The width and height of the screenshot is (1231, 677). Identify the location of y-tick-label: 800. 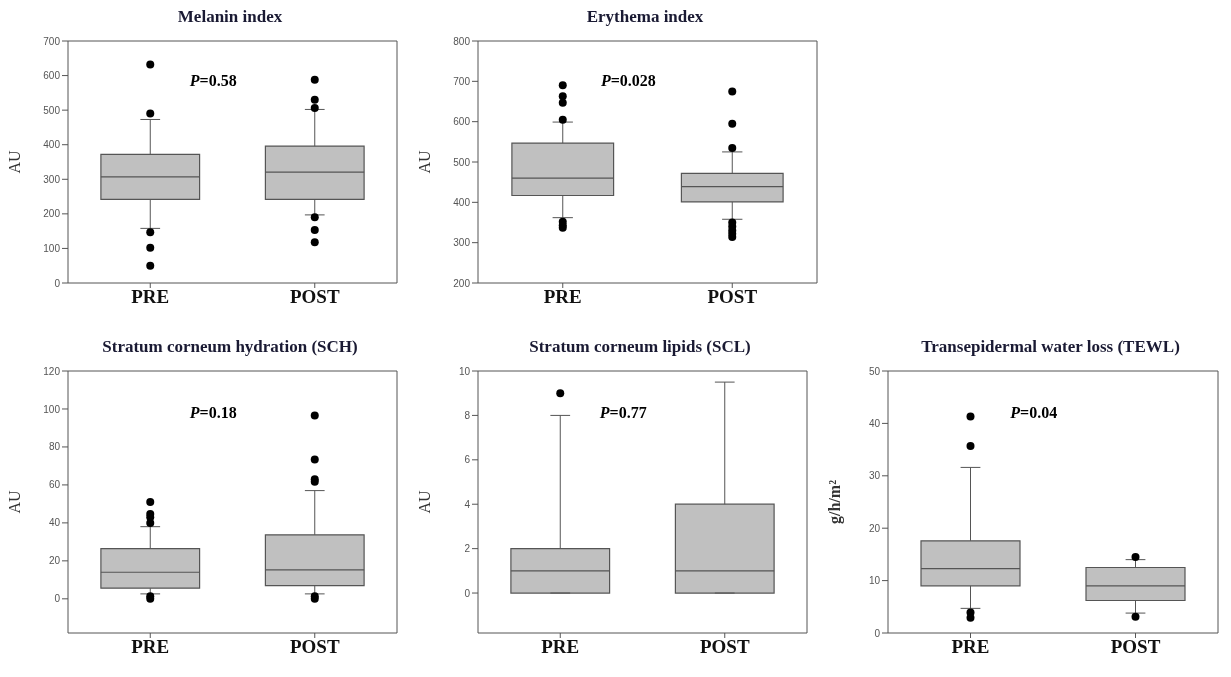
(462, 41).